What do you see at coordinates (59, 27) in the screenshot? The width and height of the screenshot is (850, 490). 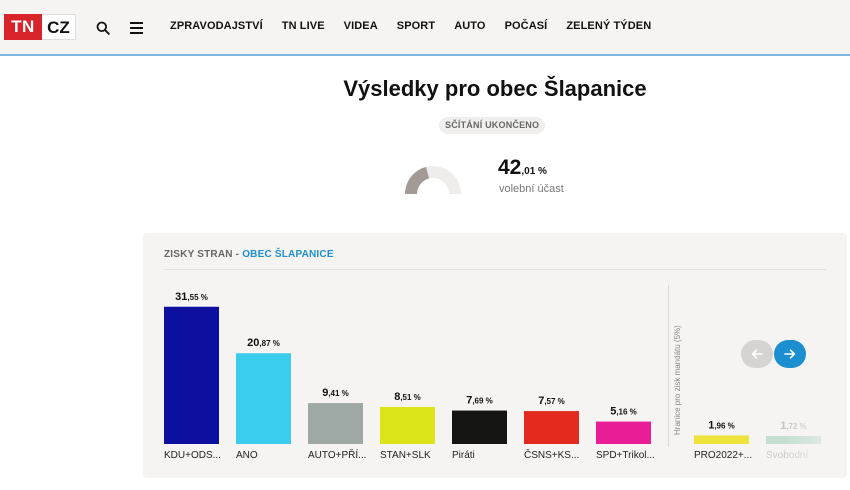 I see `logo-cz: CZ` at bounding box center [59, 27].